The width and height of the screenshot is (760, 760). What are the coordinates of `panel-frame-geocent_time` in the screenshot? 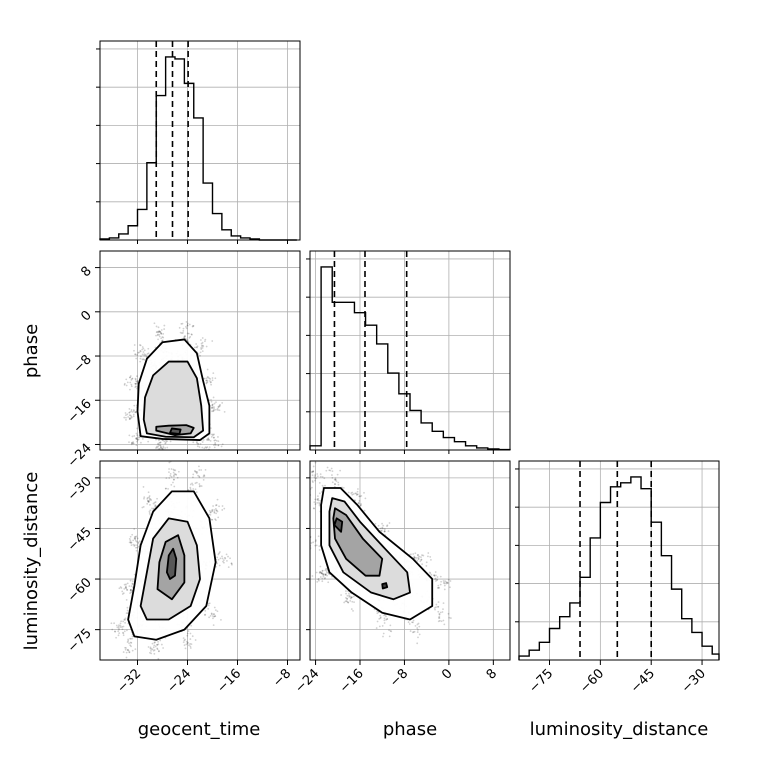 It's located at (200, 140).